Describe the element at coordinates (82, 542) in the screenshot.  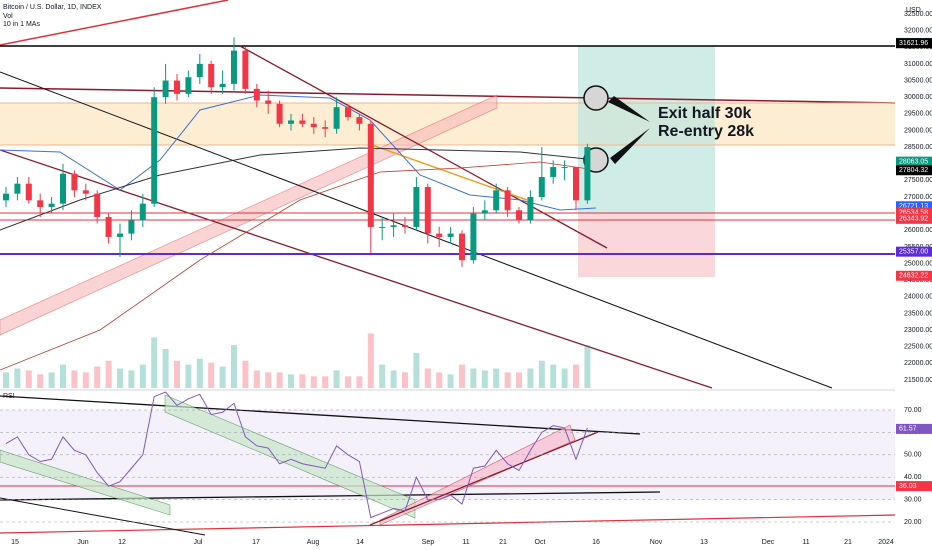
I see `x-tick-label: Jun` at that location.